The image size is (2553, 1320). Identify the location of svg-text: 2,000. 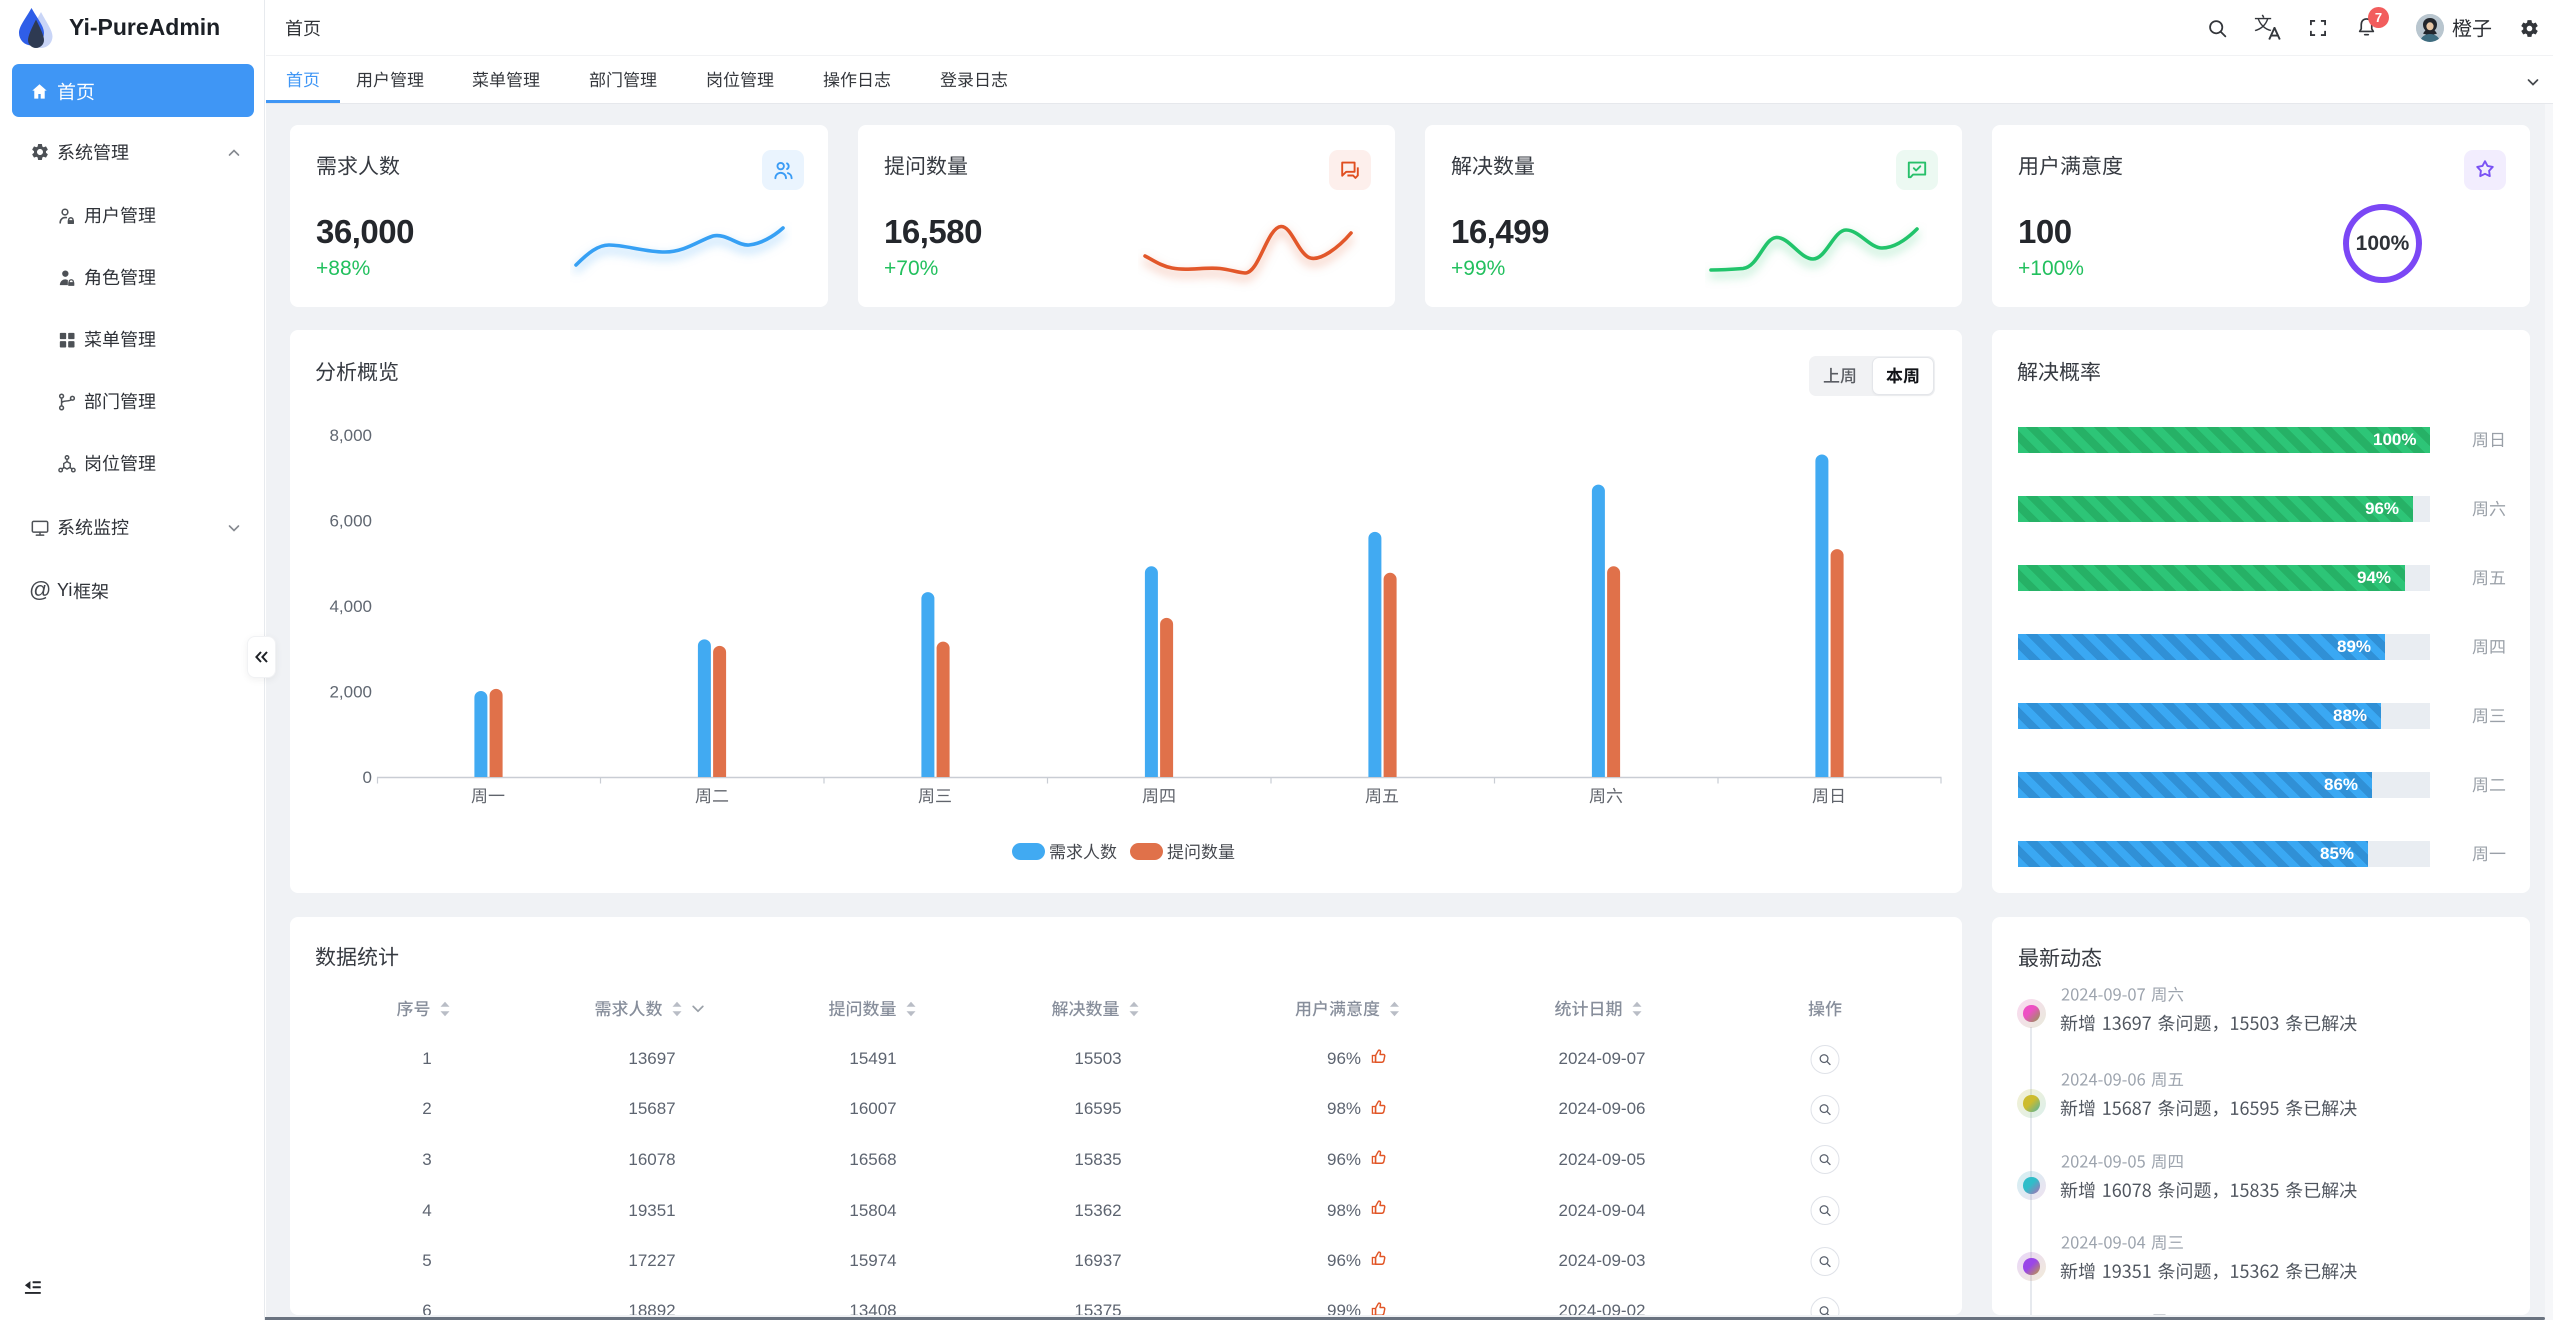
(350, 692).